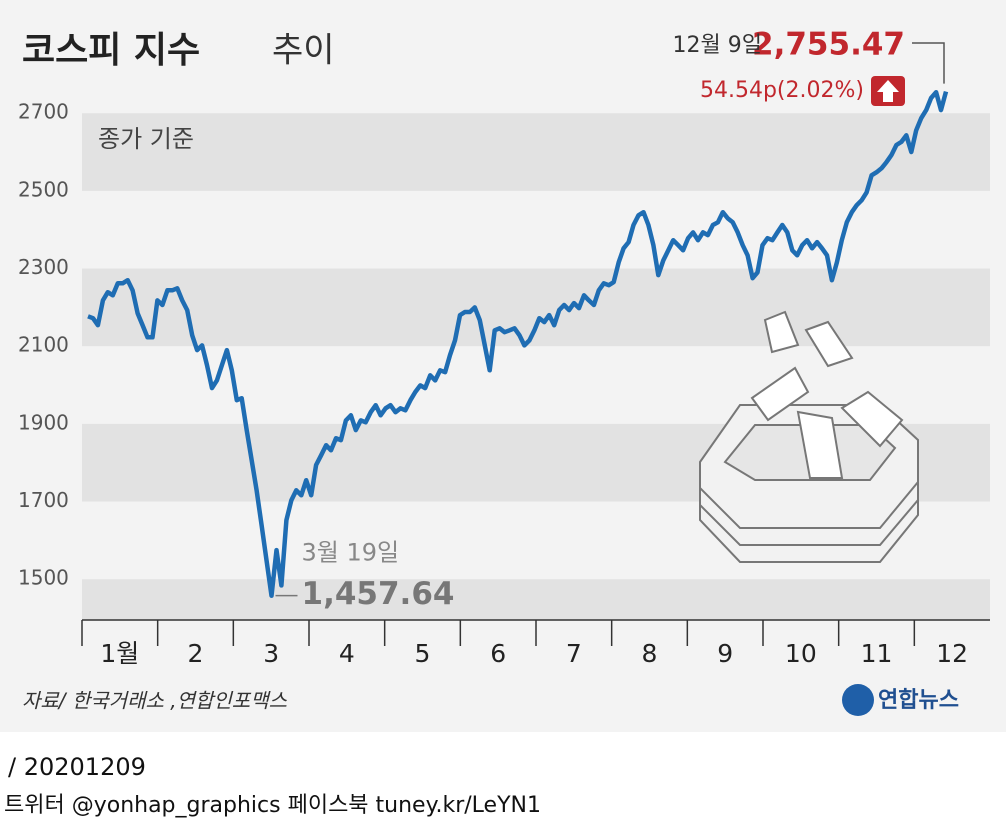  Describe the element at coordinates (801, 653) in the screenshot. I see `x-tick-label: 10` at that location.